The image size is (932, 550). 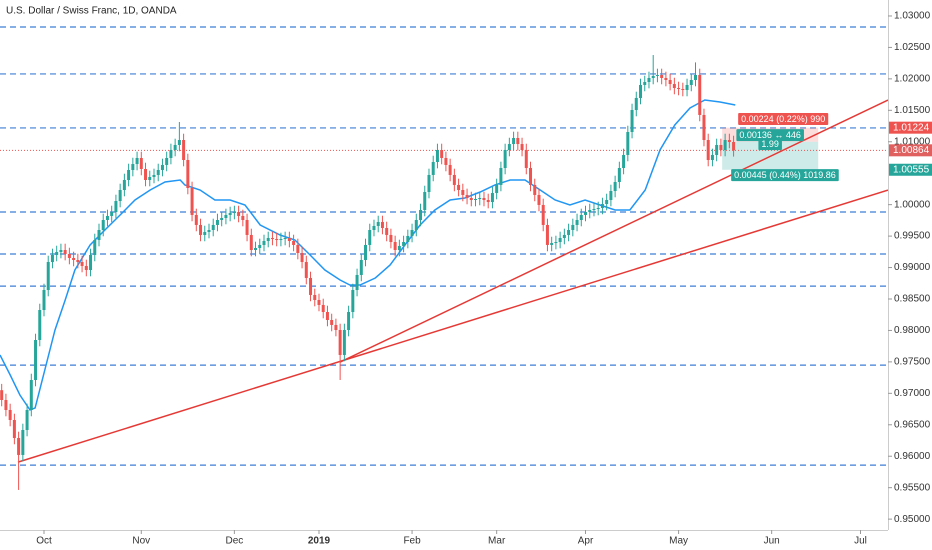 What do you see at coordinates (234, 541) in the screenshot?
I see `x-tick-label: Dec` at bounding box center [234, 541].